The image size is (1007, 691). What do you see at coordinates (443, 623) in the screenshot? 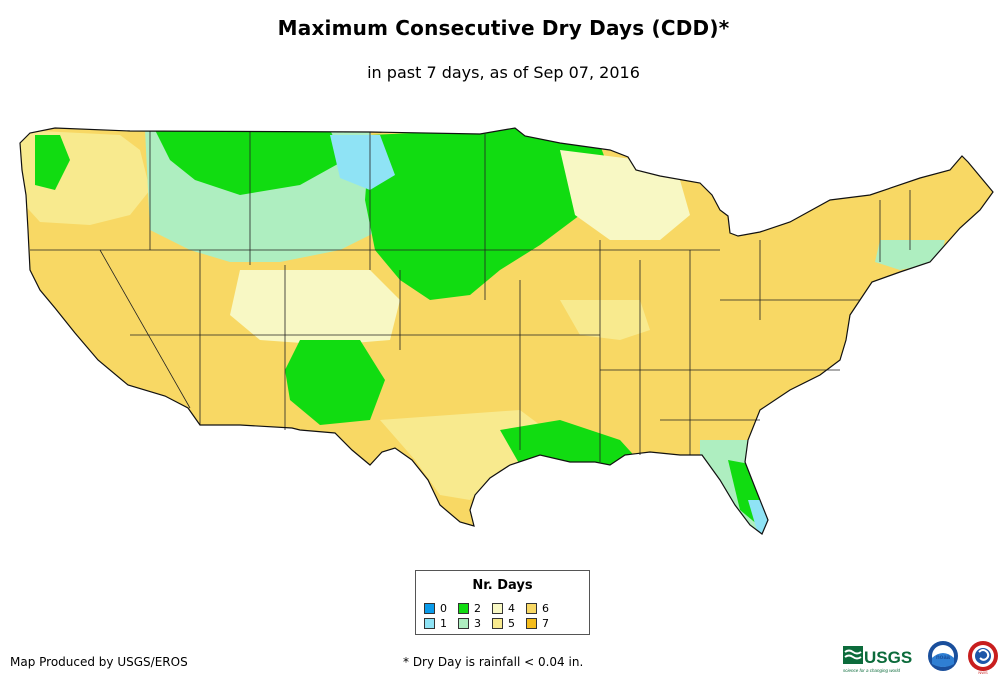
I see `legend-label: 1` at bounding box center [443, 623].